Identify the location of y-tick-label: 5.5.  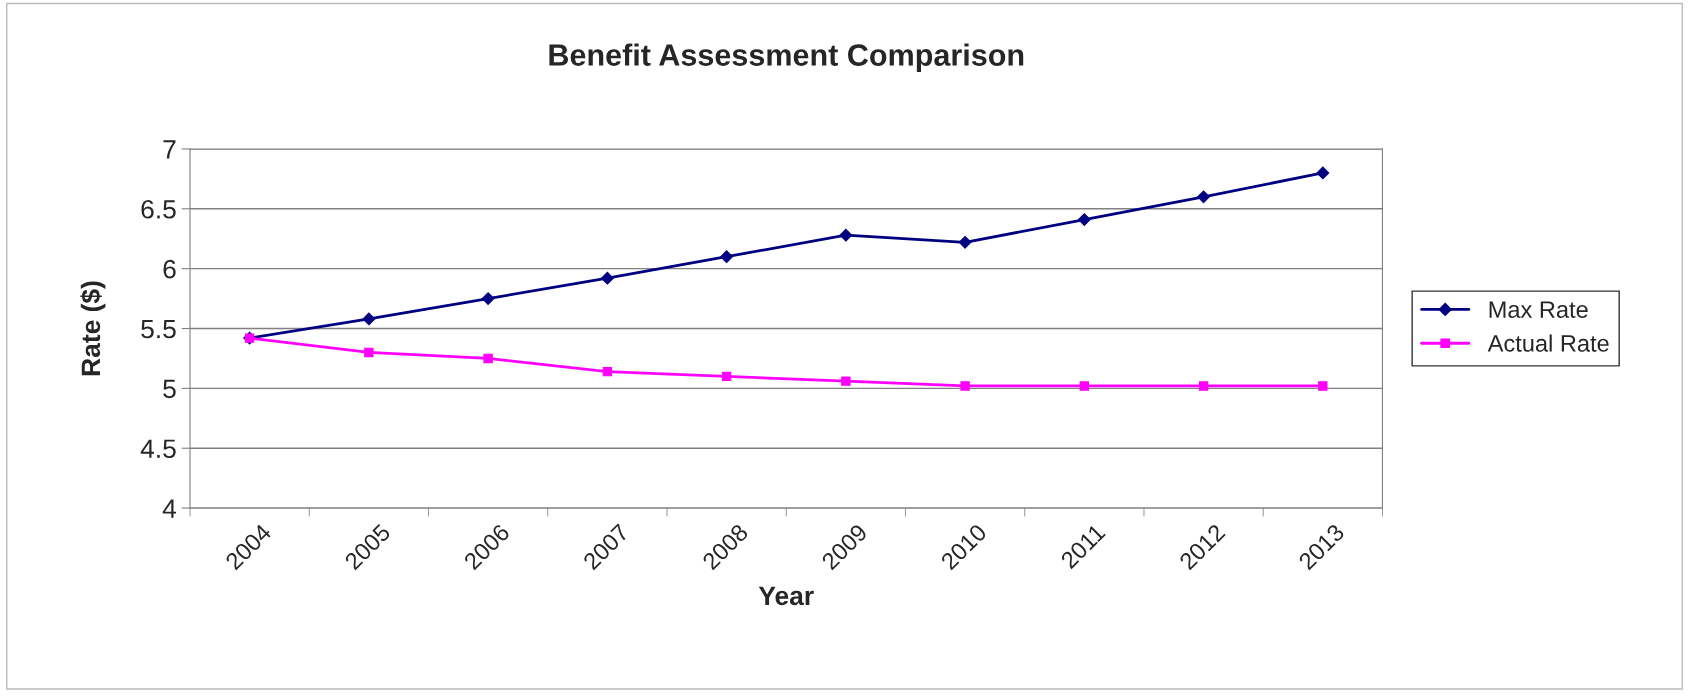
(158, 329).